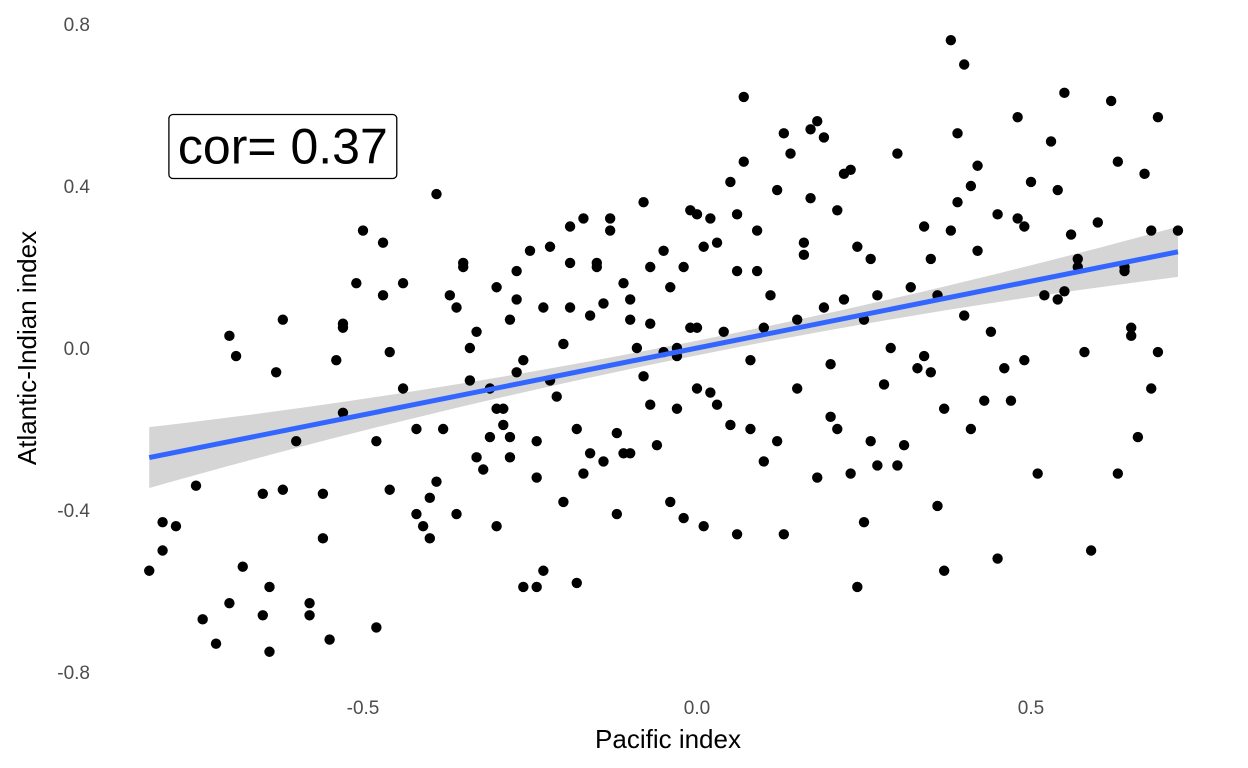 The width and height of the screenshot is (1248, 768). I want to click on x-axis-ticks: -0.5 0.0 0.5, so click(696, 708).